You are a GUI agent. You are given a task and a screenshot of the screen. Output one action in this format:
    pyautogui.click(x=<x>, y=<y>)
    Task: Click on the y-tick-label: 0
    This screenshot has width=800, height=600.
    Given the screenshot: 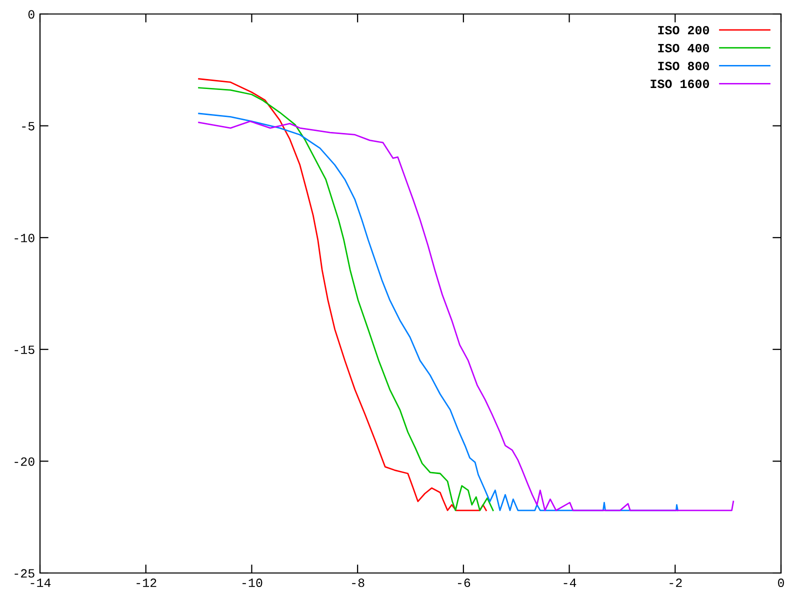 What is the action you would take?
    pyautogui.click(x=31, y=14)
    